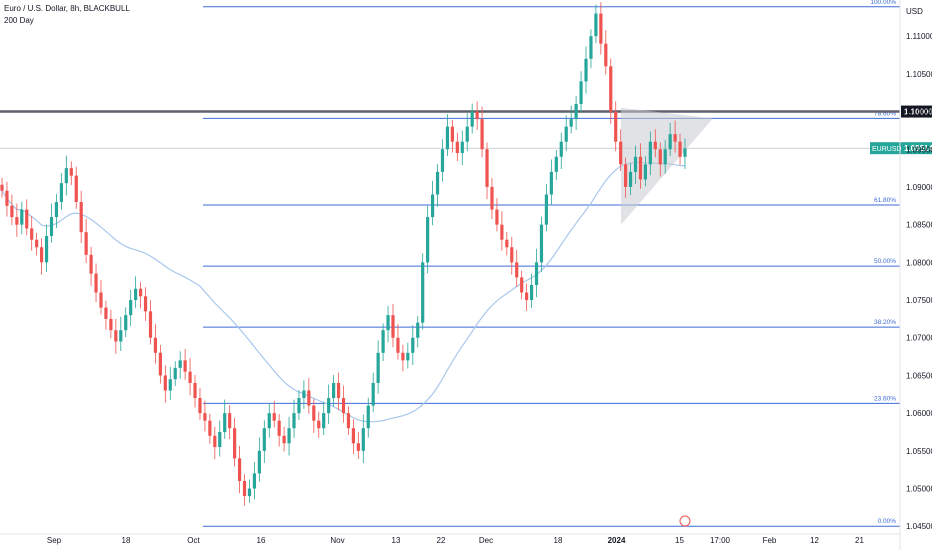 This screenshot has height=550, width=932. Describe the element at coordinates (919, 36) in the screenshot. I see `price-tick-label: 1.11000` at that location.